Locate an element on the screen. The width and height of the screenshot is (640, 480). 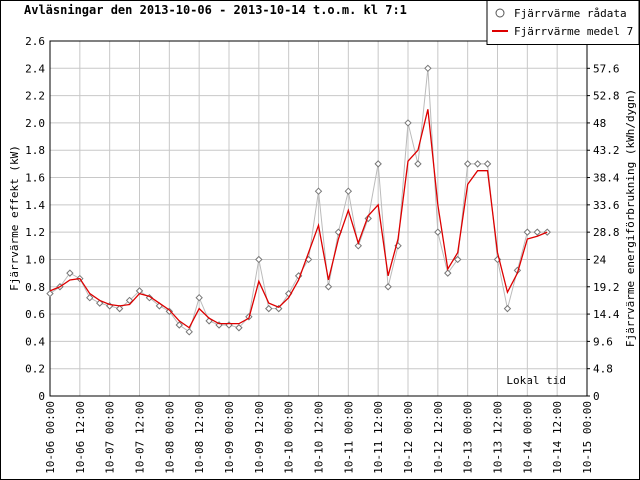
annotation: Lokal tid is located at coordinates (536, 380).